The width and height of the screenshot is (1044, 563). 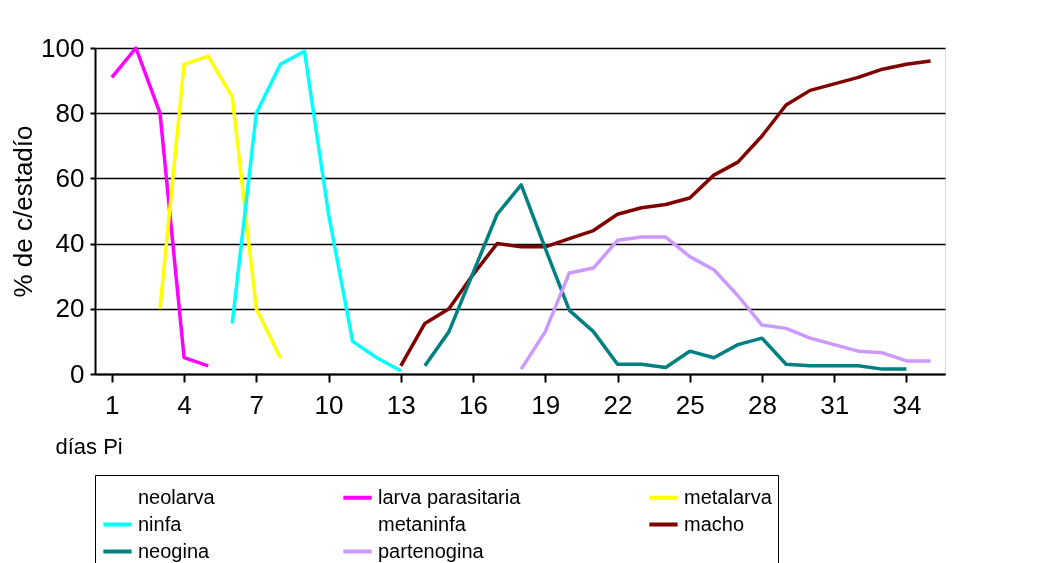 I want to click on y-tick-label: 80, so click(x=70, y=112).